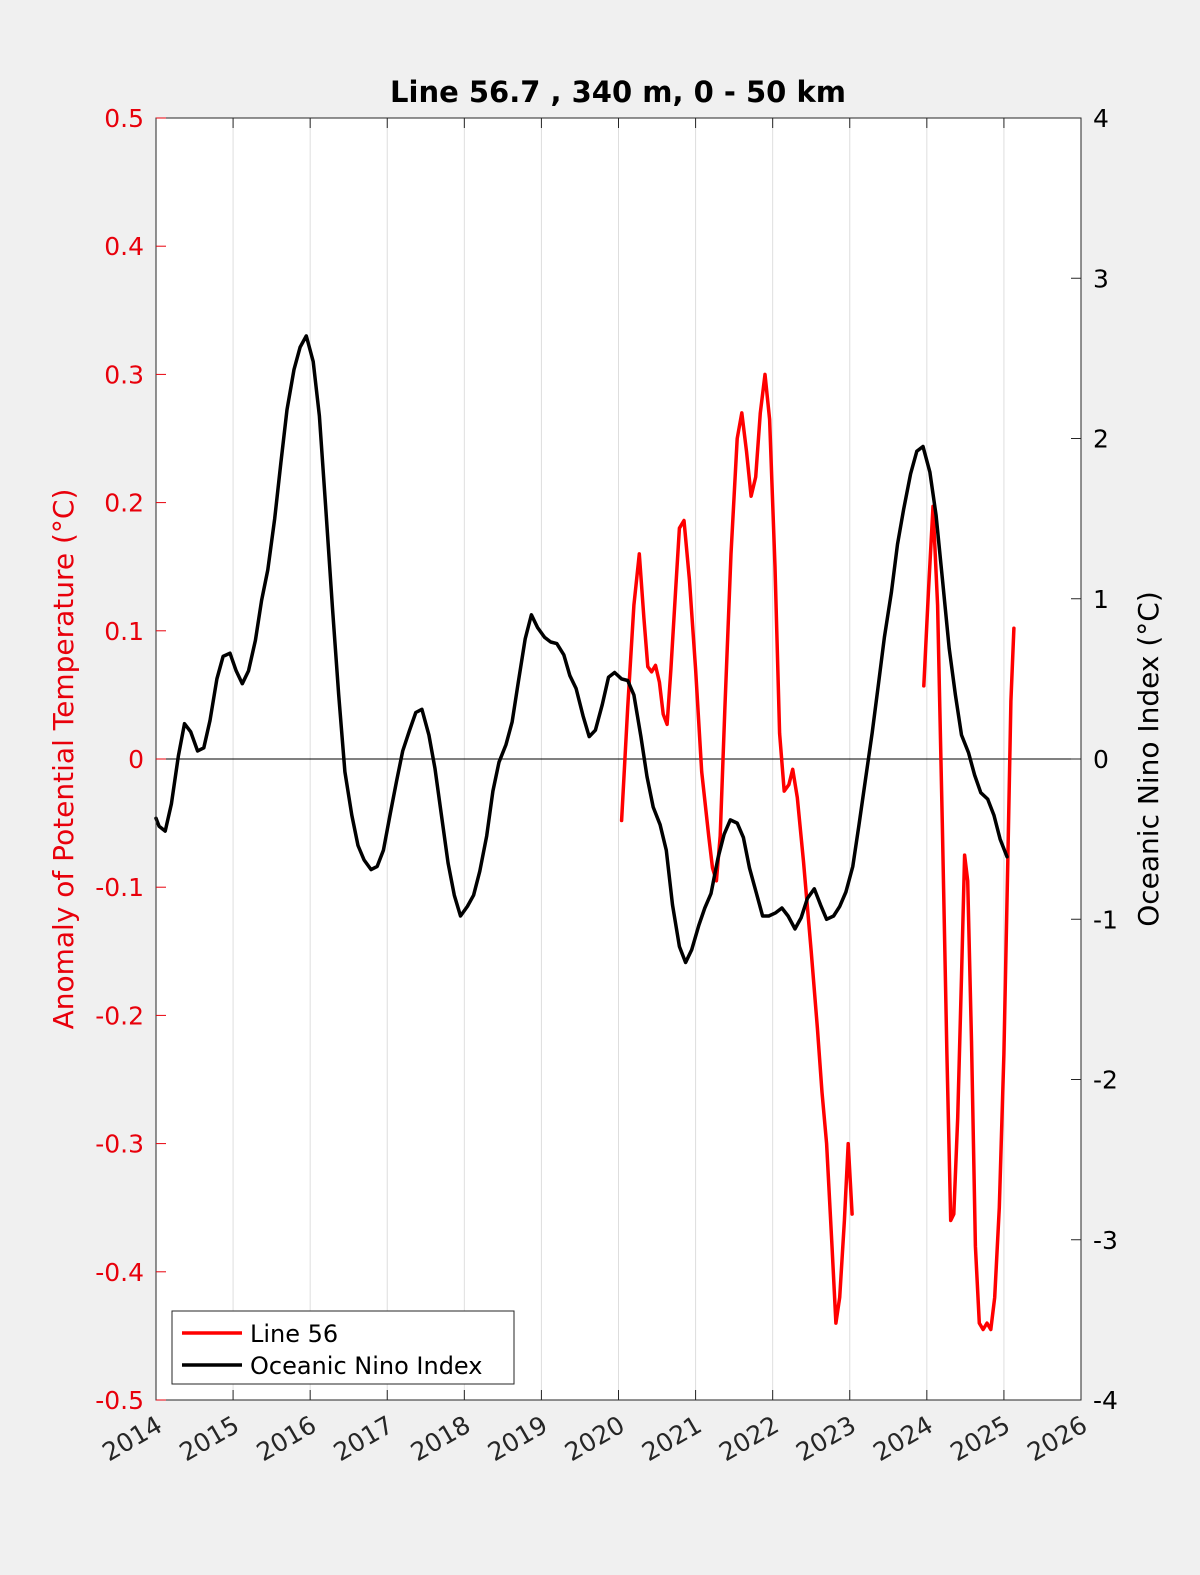 The width and height of the screenshot is (1200, 1575). I want to click on legend-box, so click(343, 1347).